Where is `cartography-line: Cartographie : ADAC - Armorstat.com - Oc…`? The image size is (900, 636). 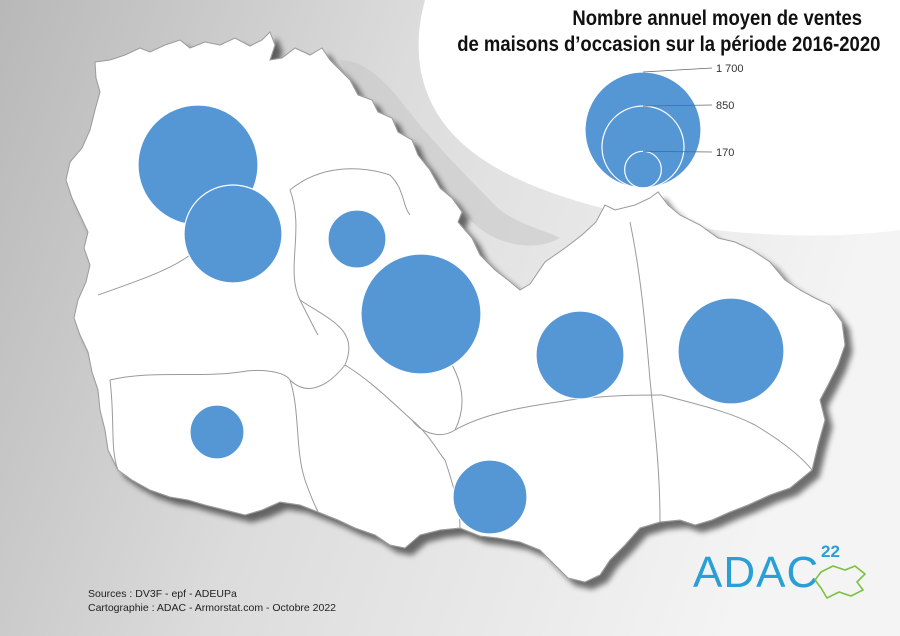 cartography-line: Cartographie : ADAC - Armorstat.com - Oc… is located at coordinates (212, 608).